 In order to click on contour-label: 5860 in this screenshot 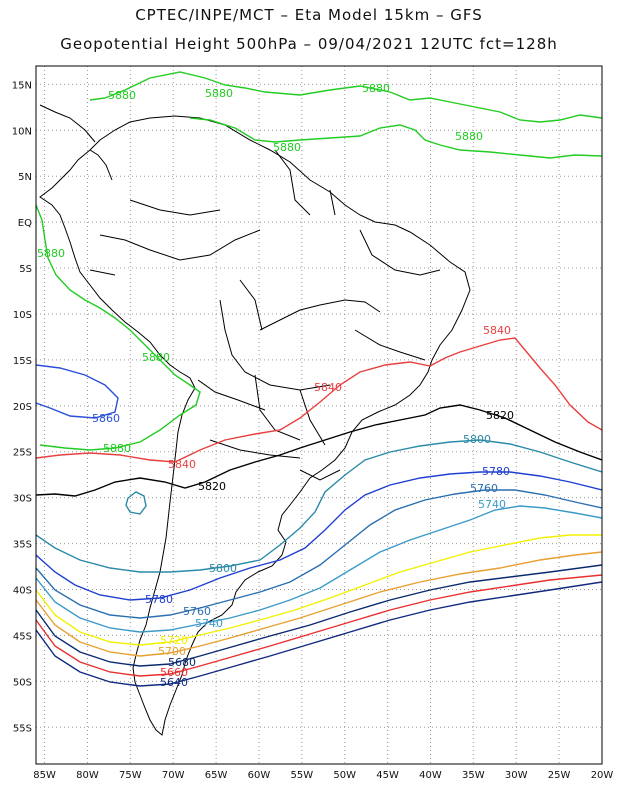, I will do `click(106, 418)`.